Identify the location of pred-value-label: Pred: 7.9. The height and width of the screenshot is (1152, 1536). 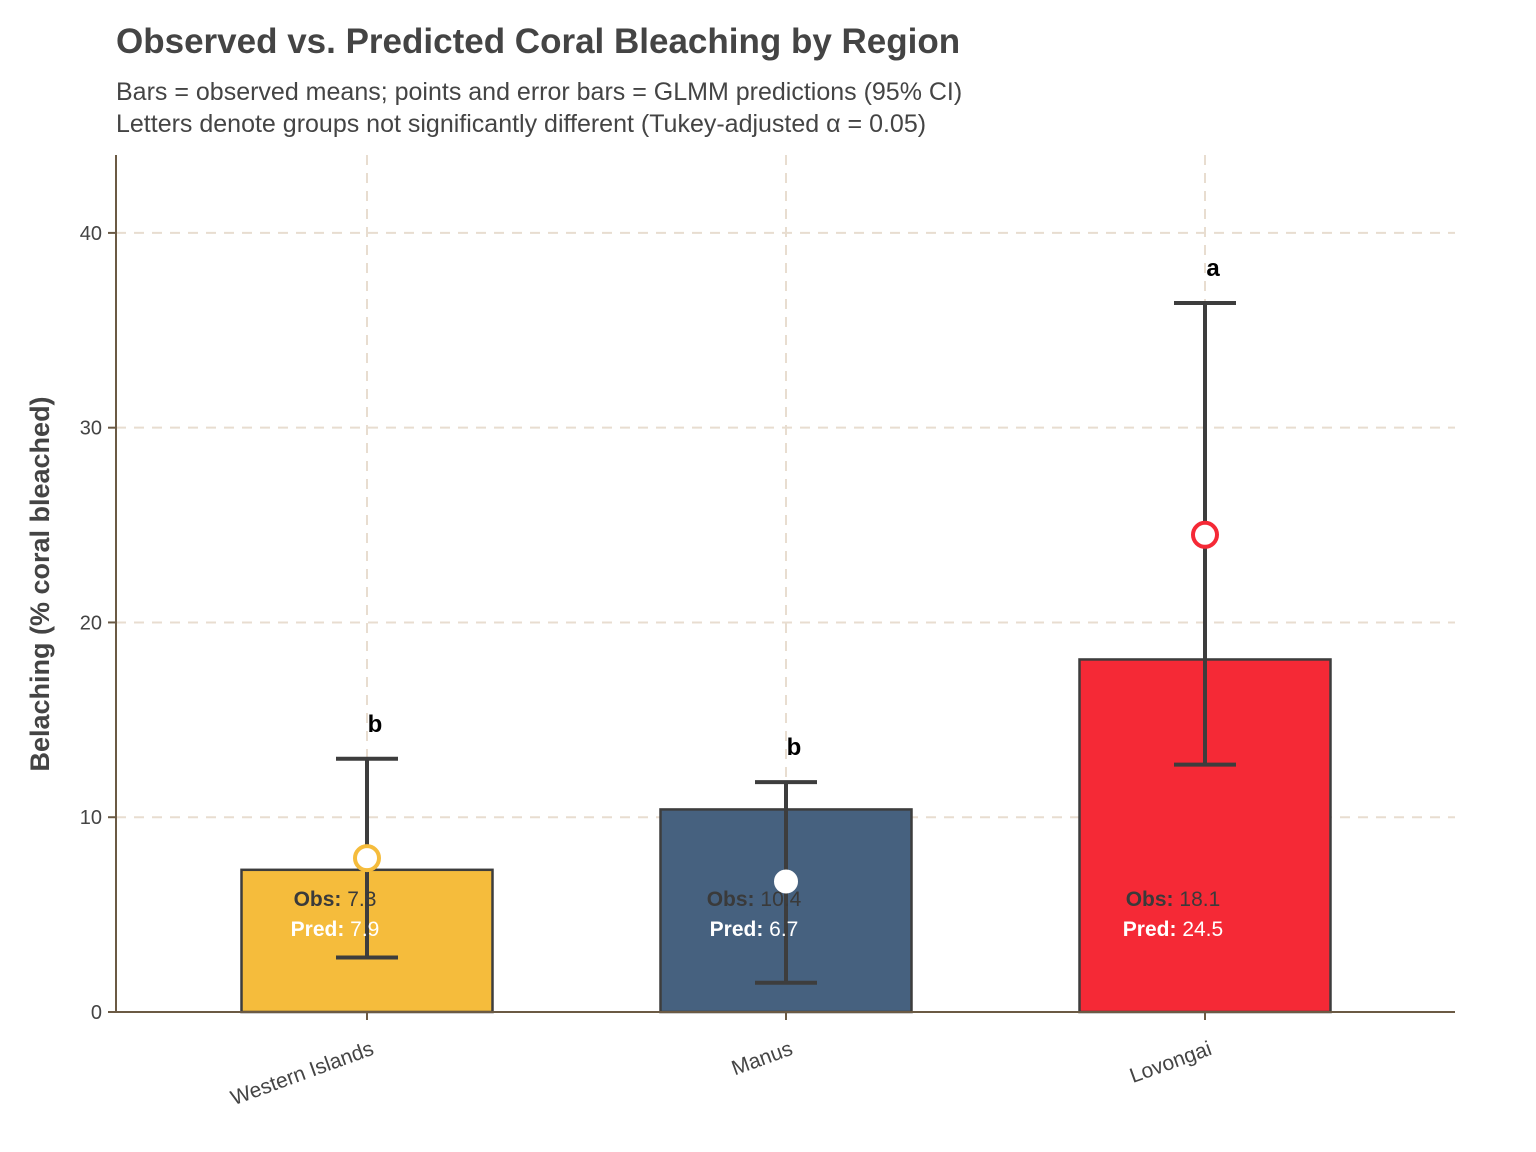
(335, 929).